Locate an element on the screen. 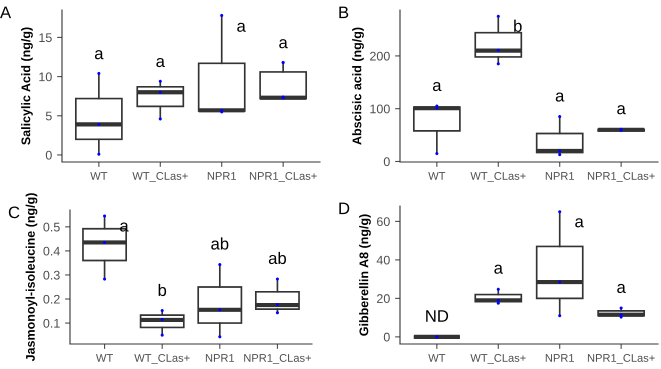 The width and height of the screenshot is (661, 369). annotation: ND is located at coordinates (437, 316).